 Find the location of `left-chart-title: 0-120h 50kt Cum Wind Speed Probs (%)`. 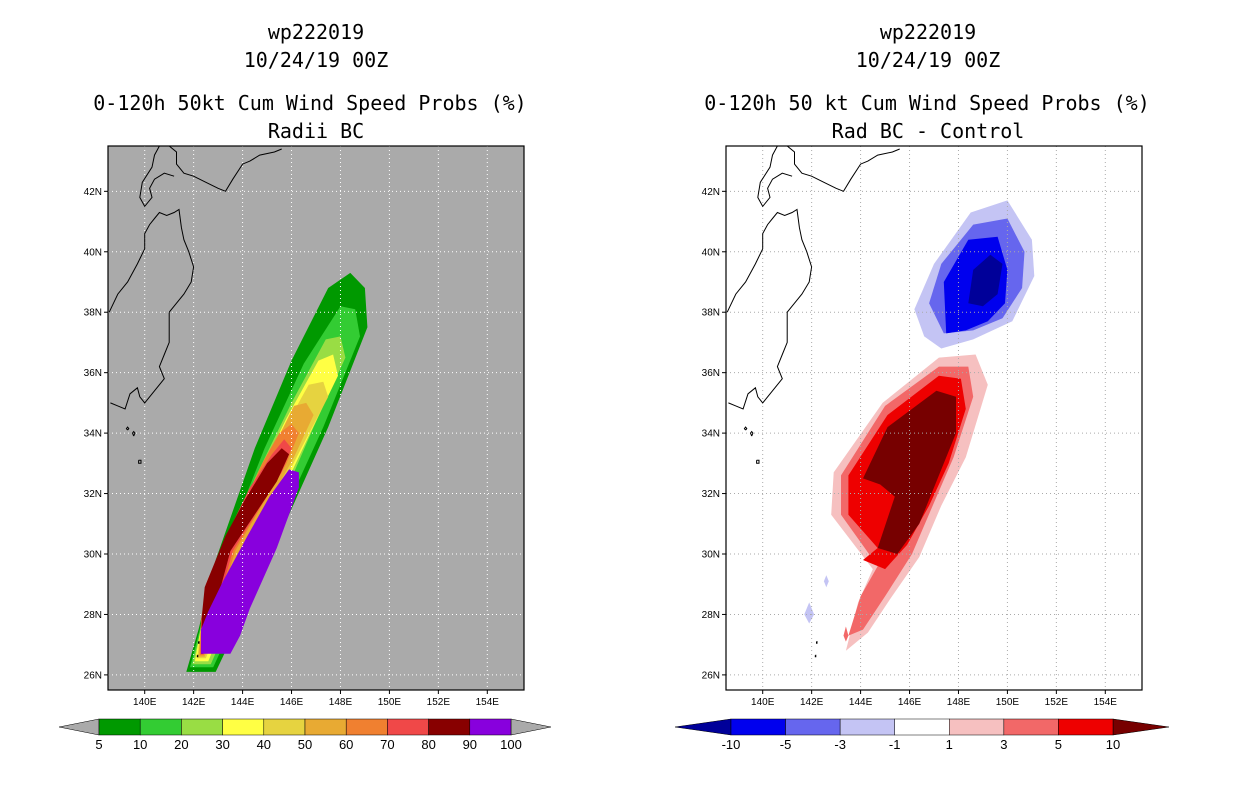

left-chart-title: 0-120h 50kt Cum Wind Speed Probs (%) is located at coordinates (310, 103).